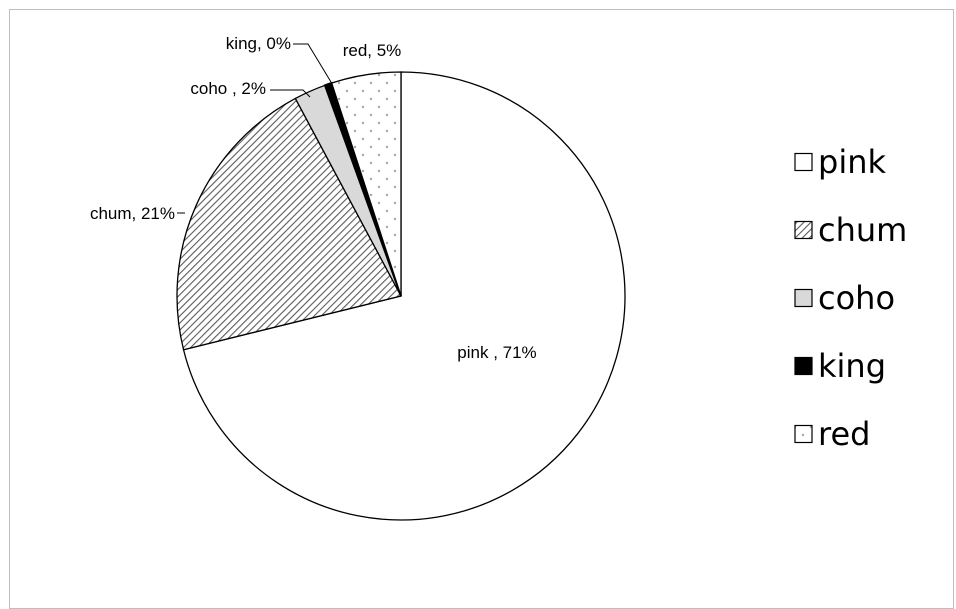 The width and height of the screenshot is (956, 609). Describe the element at coordinates (366, 184) in the screenshot. I see `pie-slice-red` at that location.